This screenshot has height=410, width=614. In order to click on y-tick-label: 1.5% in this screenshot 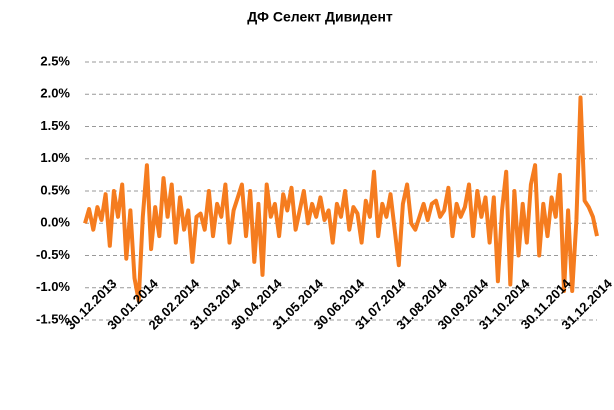, I will do `click(55, 125)`.